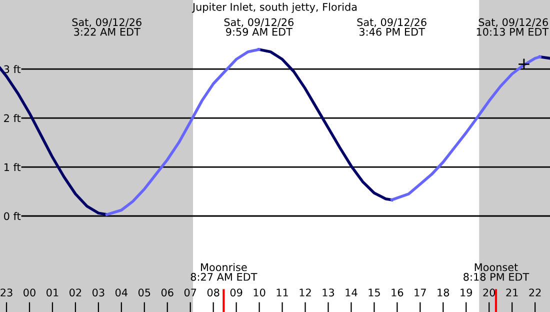 The image size is (550, 312). Describe the element at coordinates (282, 292) in the screenshot. I see `x-tick-label: 11` at that location.